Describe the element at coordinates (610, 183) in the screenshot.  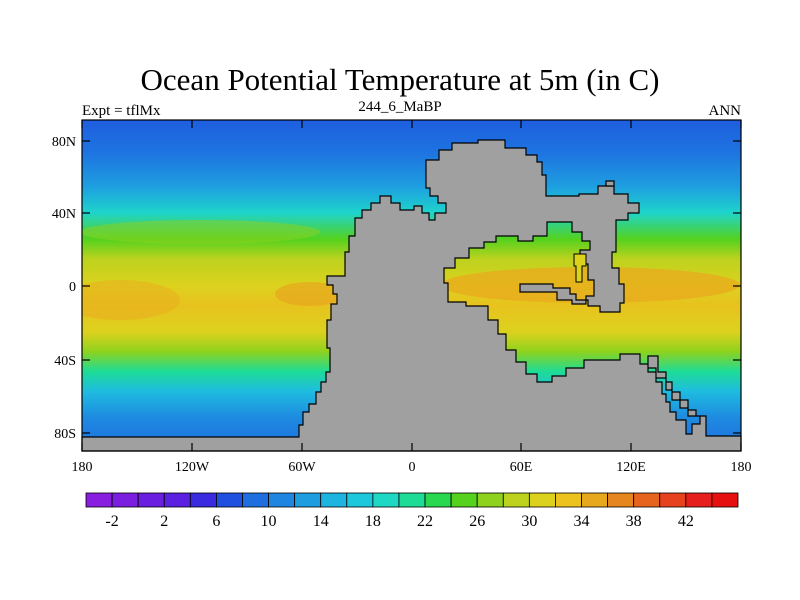
I see `island` at that location.